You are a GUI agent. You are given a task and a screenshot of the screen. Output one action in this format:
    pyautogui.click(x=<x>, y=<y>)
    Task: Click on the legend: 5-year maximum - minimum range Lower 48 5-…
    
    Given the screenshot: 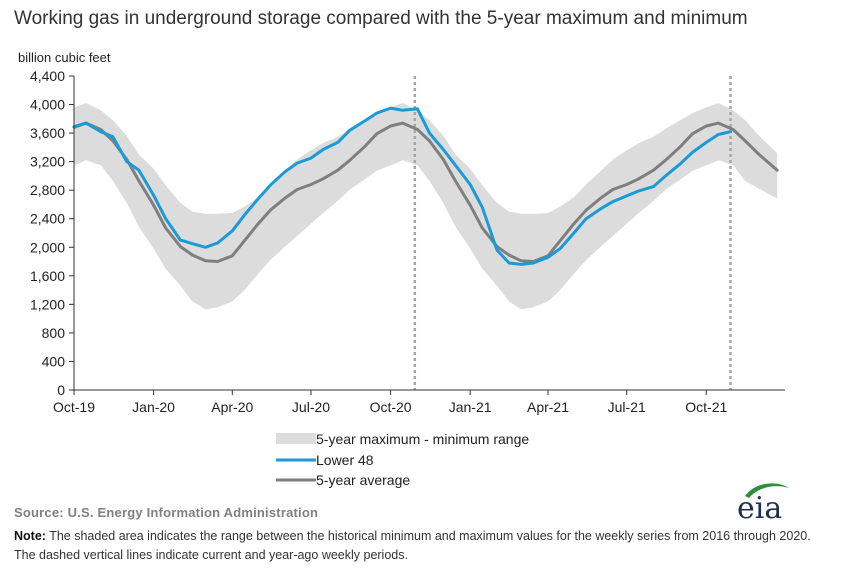 What is the action you would take?
    pyautogui.click(x=402, y=459)
    